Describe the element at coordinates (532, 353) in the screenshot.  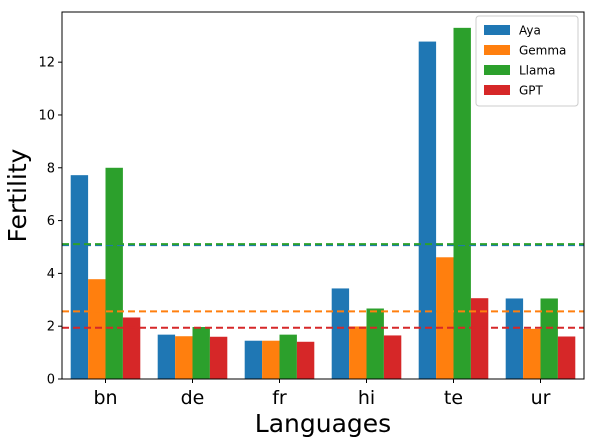
I see `bar-gemma-ur` at that location.